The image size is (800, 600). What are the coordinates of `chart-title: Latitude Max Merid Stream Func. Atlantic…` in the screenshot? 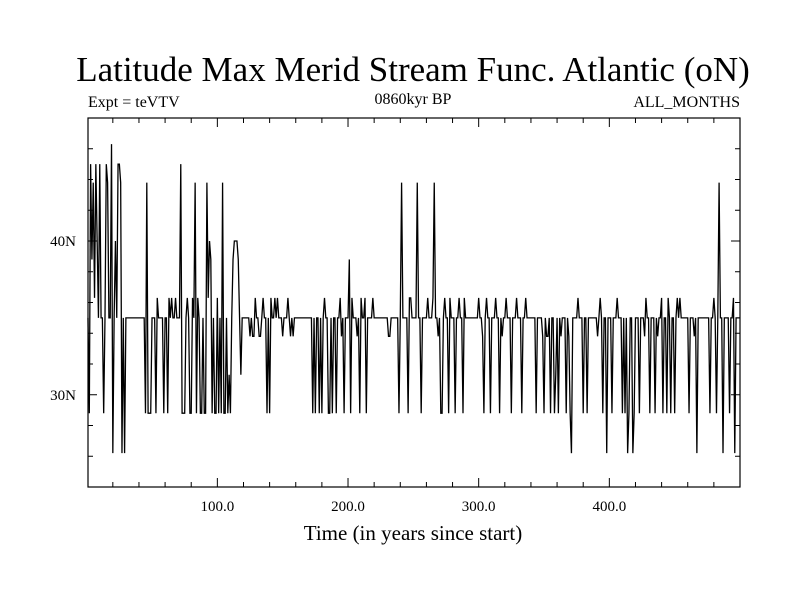 It's located at (413, 69).